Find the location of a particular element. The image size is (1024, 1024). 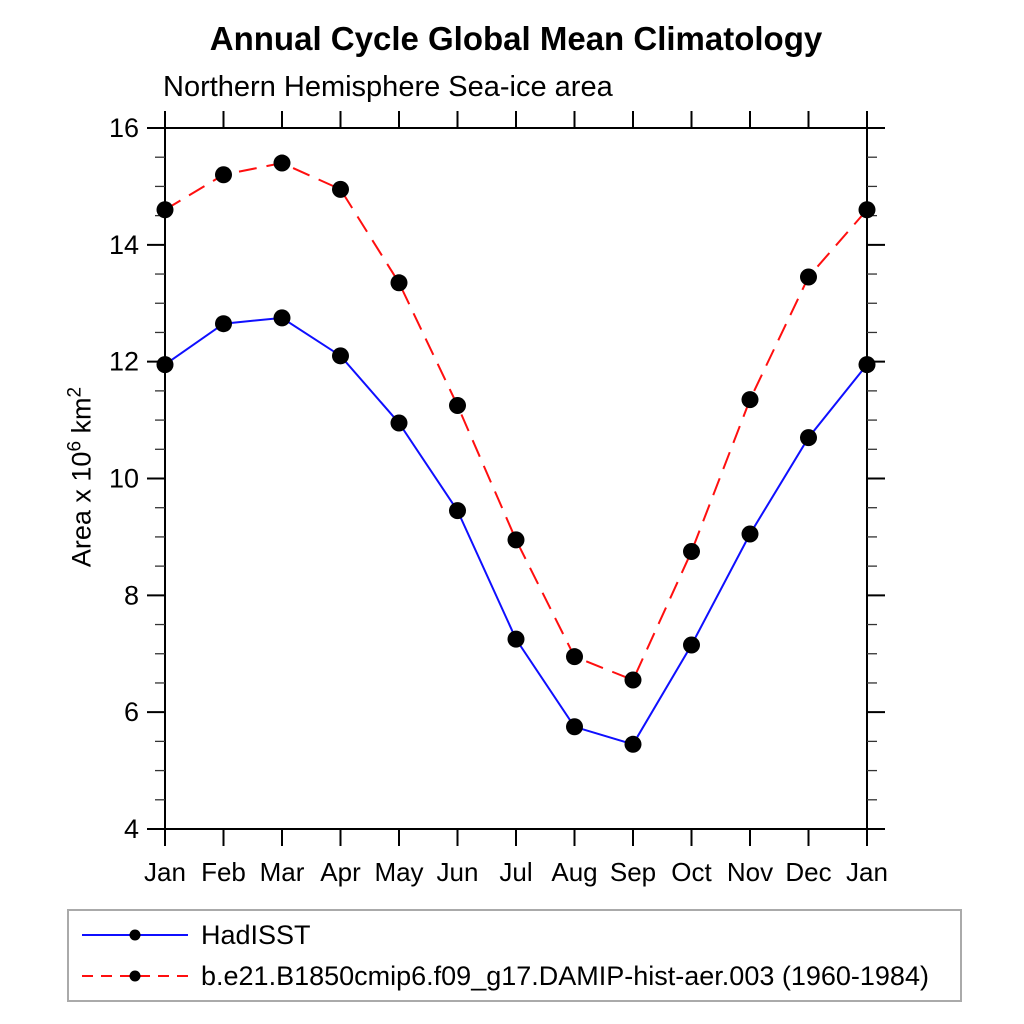

chart-subtitle: Northern Hemisphere Sea-ice area is located at coordinates (388, 87).